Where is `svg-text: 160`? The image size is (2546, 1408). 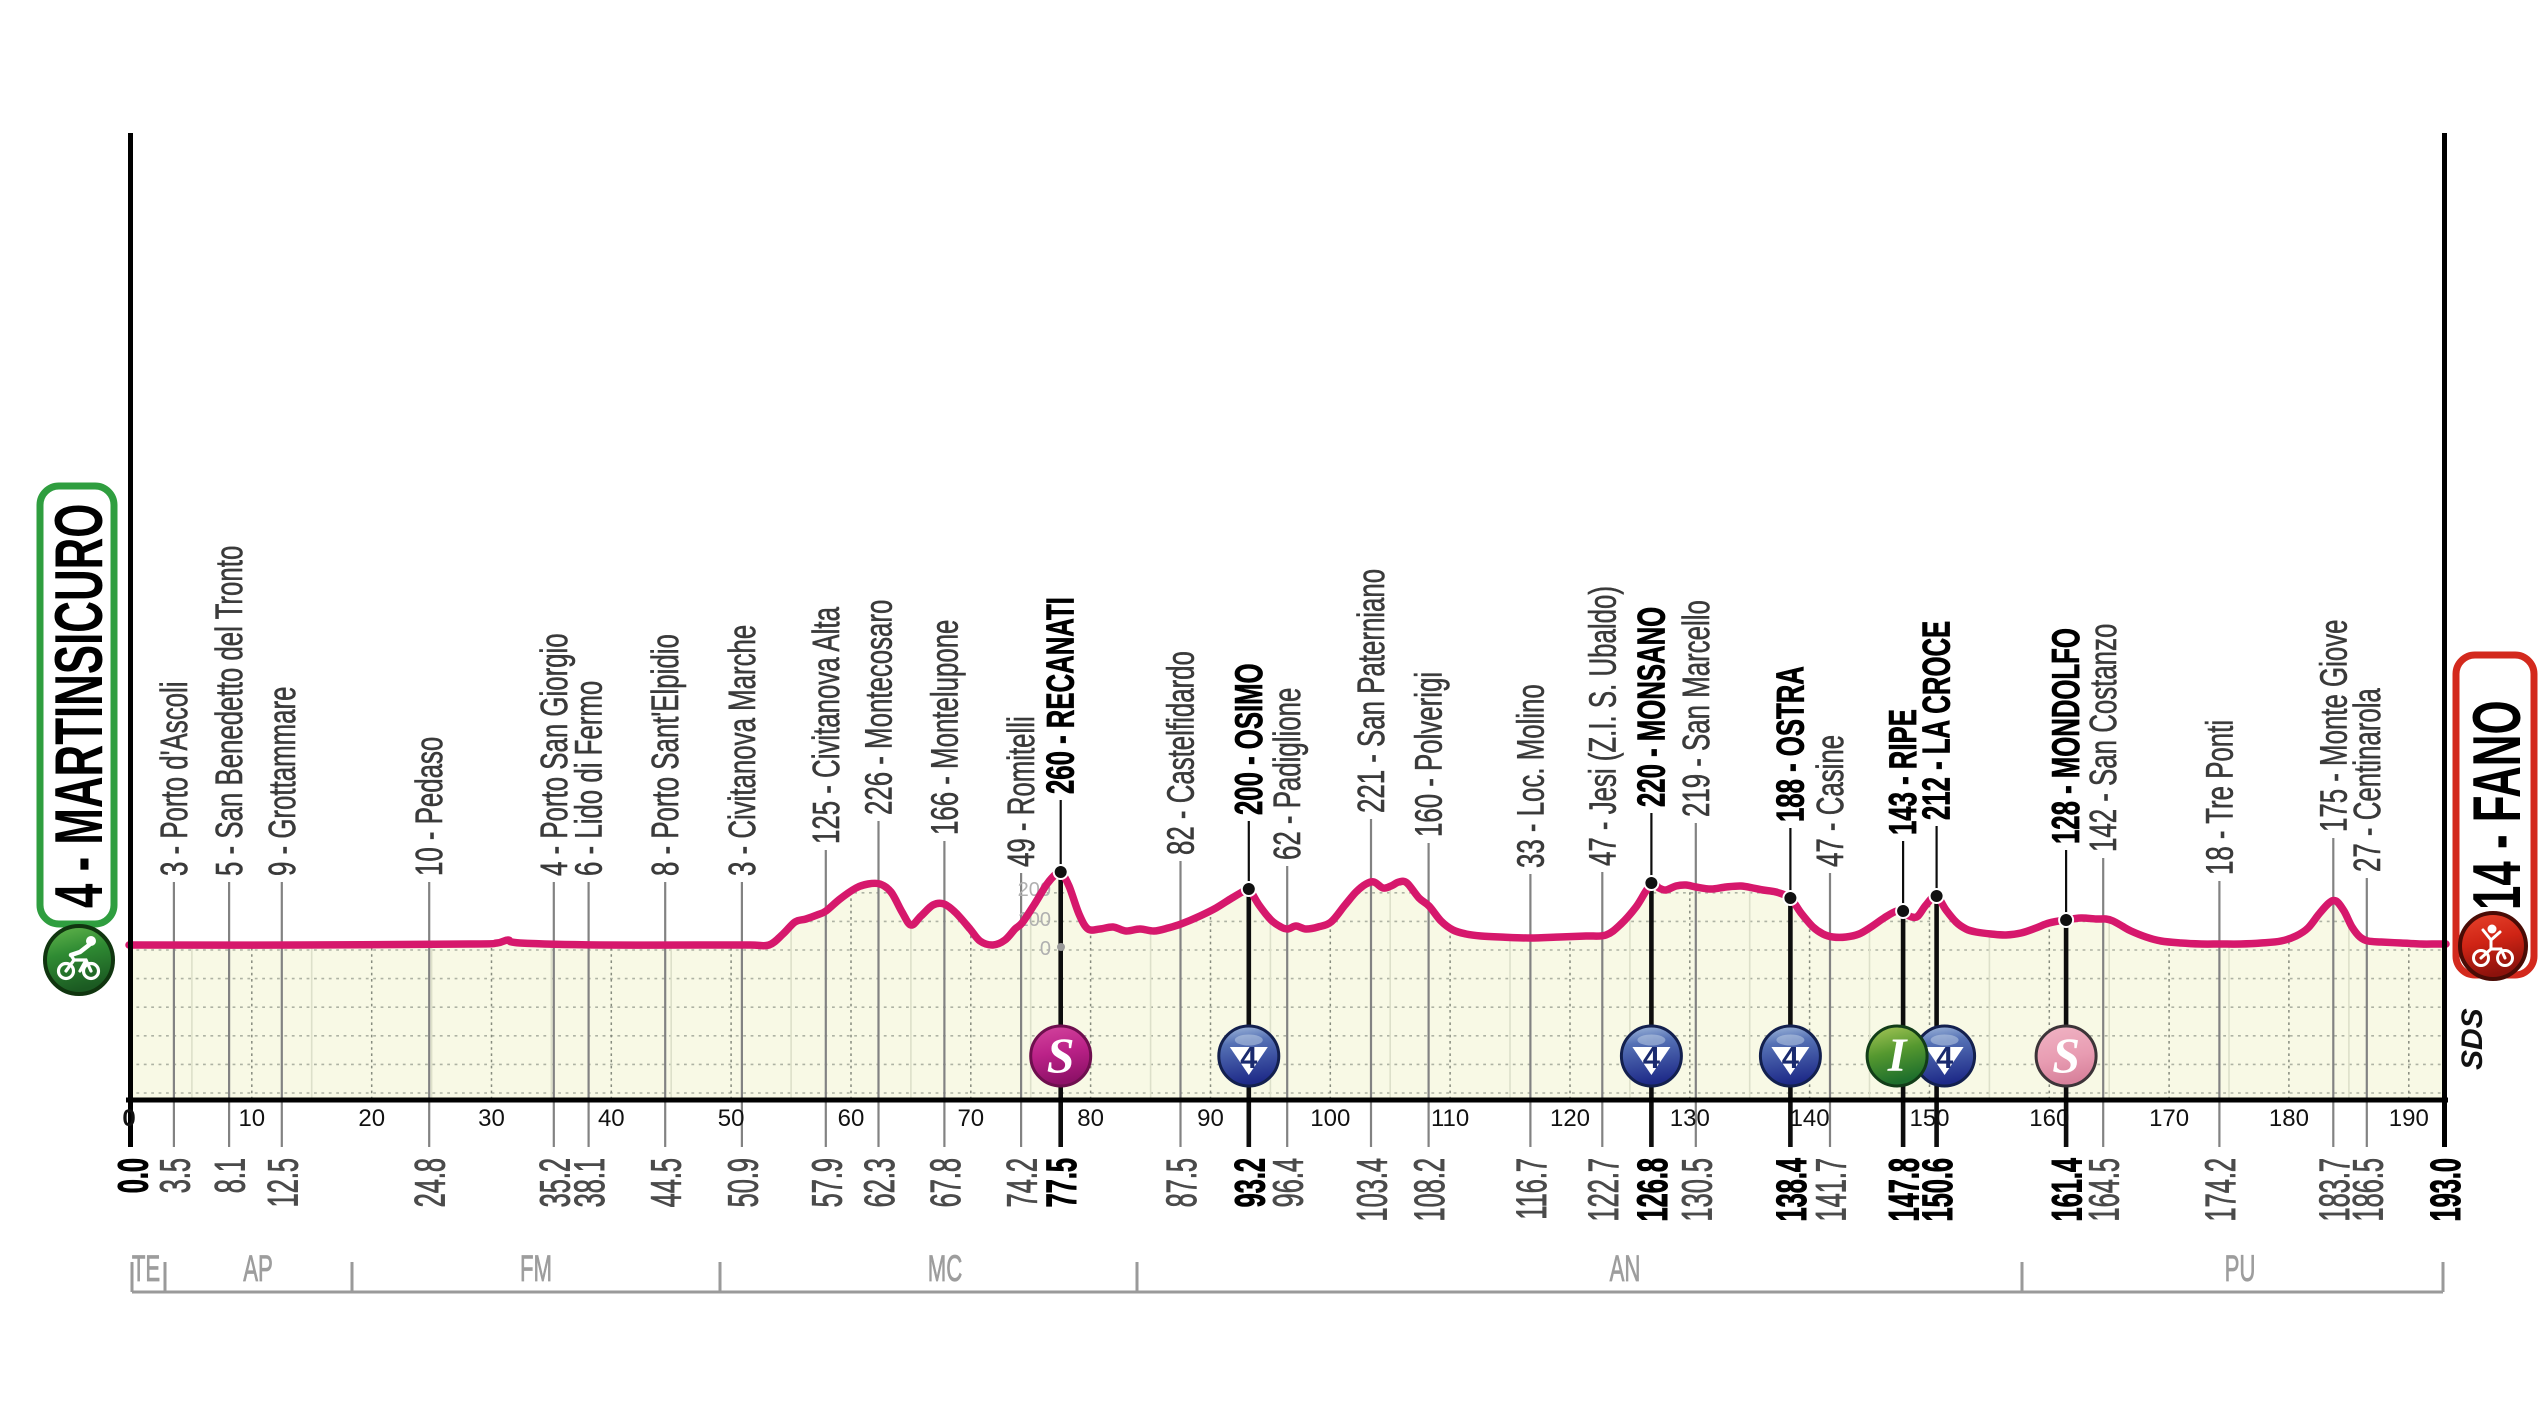 svg-text: 160 is located at coordinates (2049, 1118).